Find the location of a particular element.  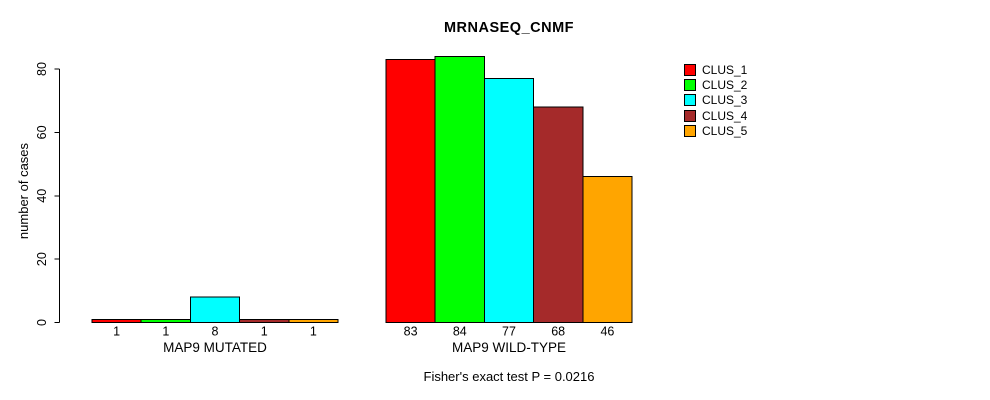

legend-row: CLUS_2 is located at coordinates (716, 85).